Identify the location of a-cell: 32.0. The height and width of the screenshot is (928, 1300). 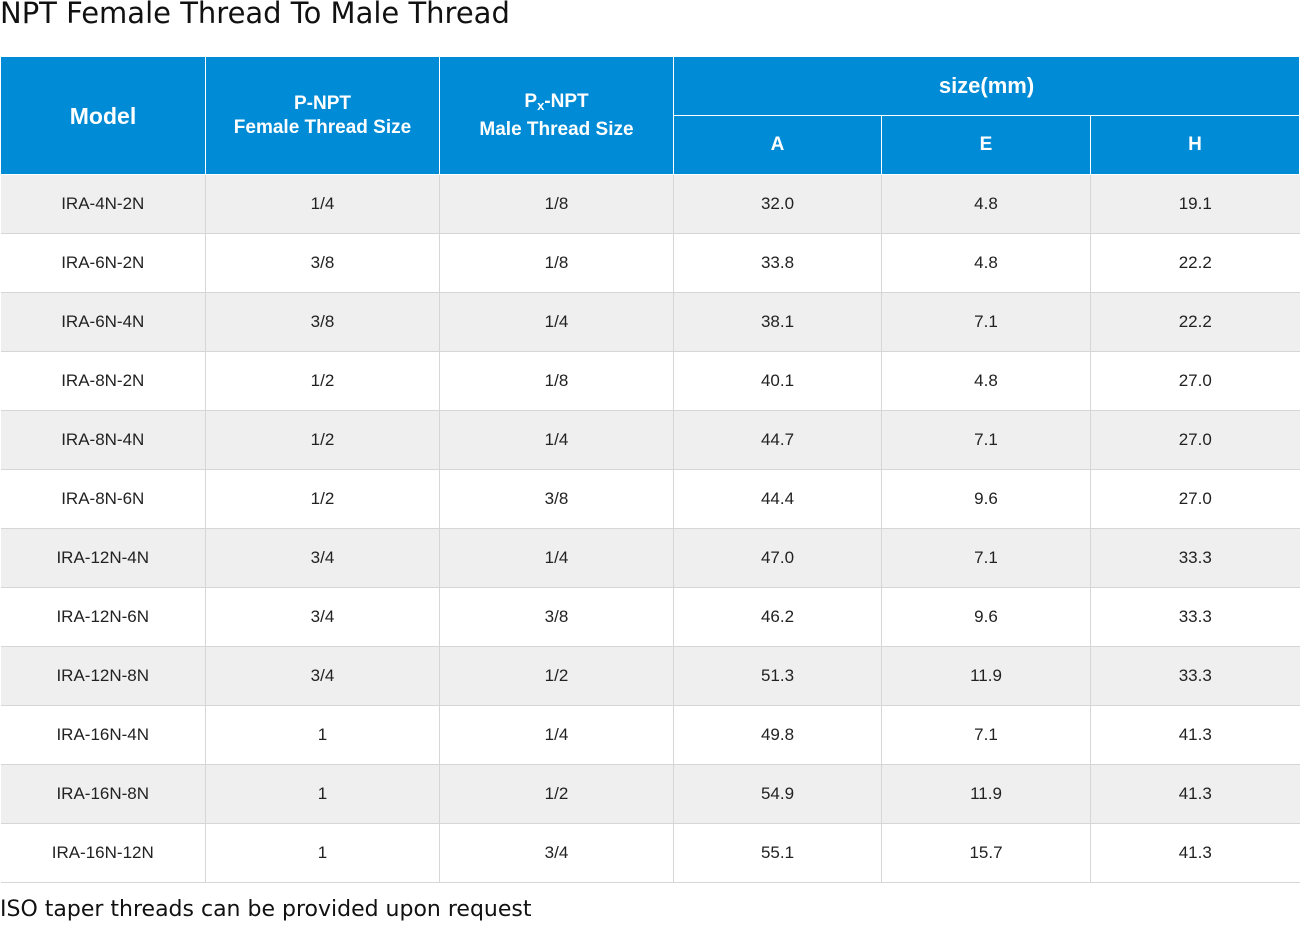
(777, 204).